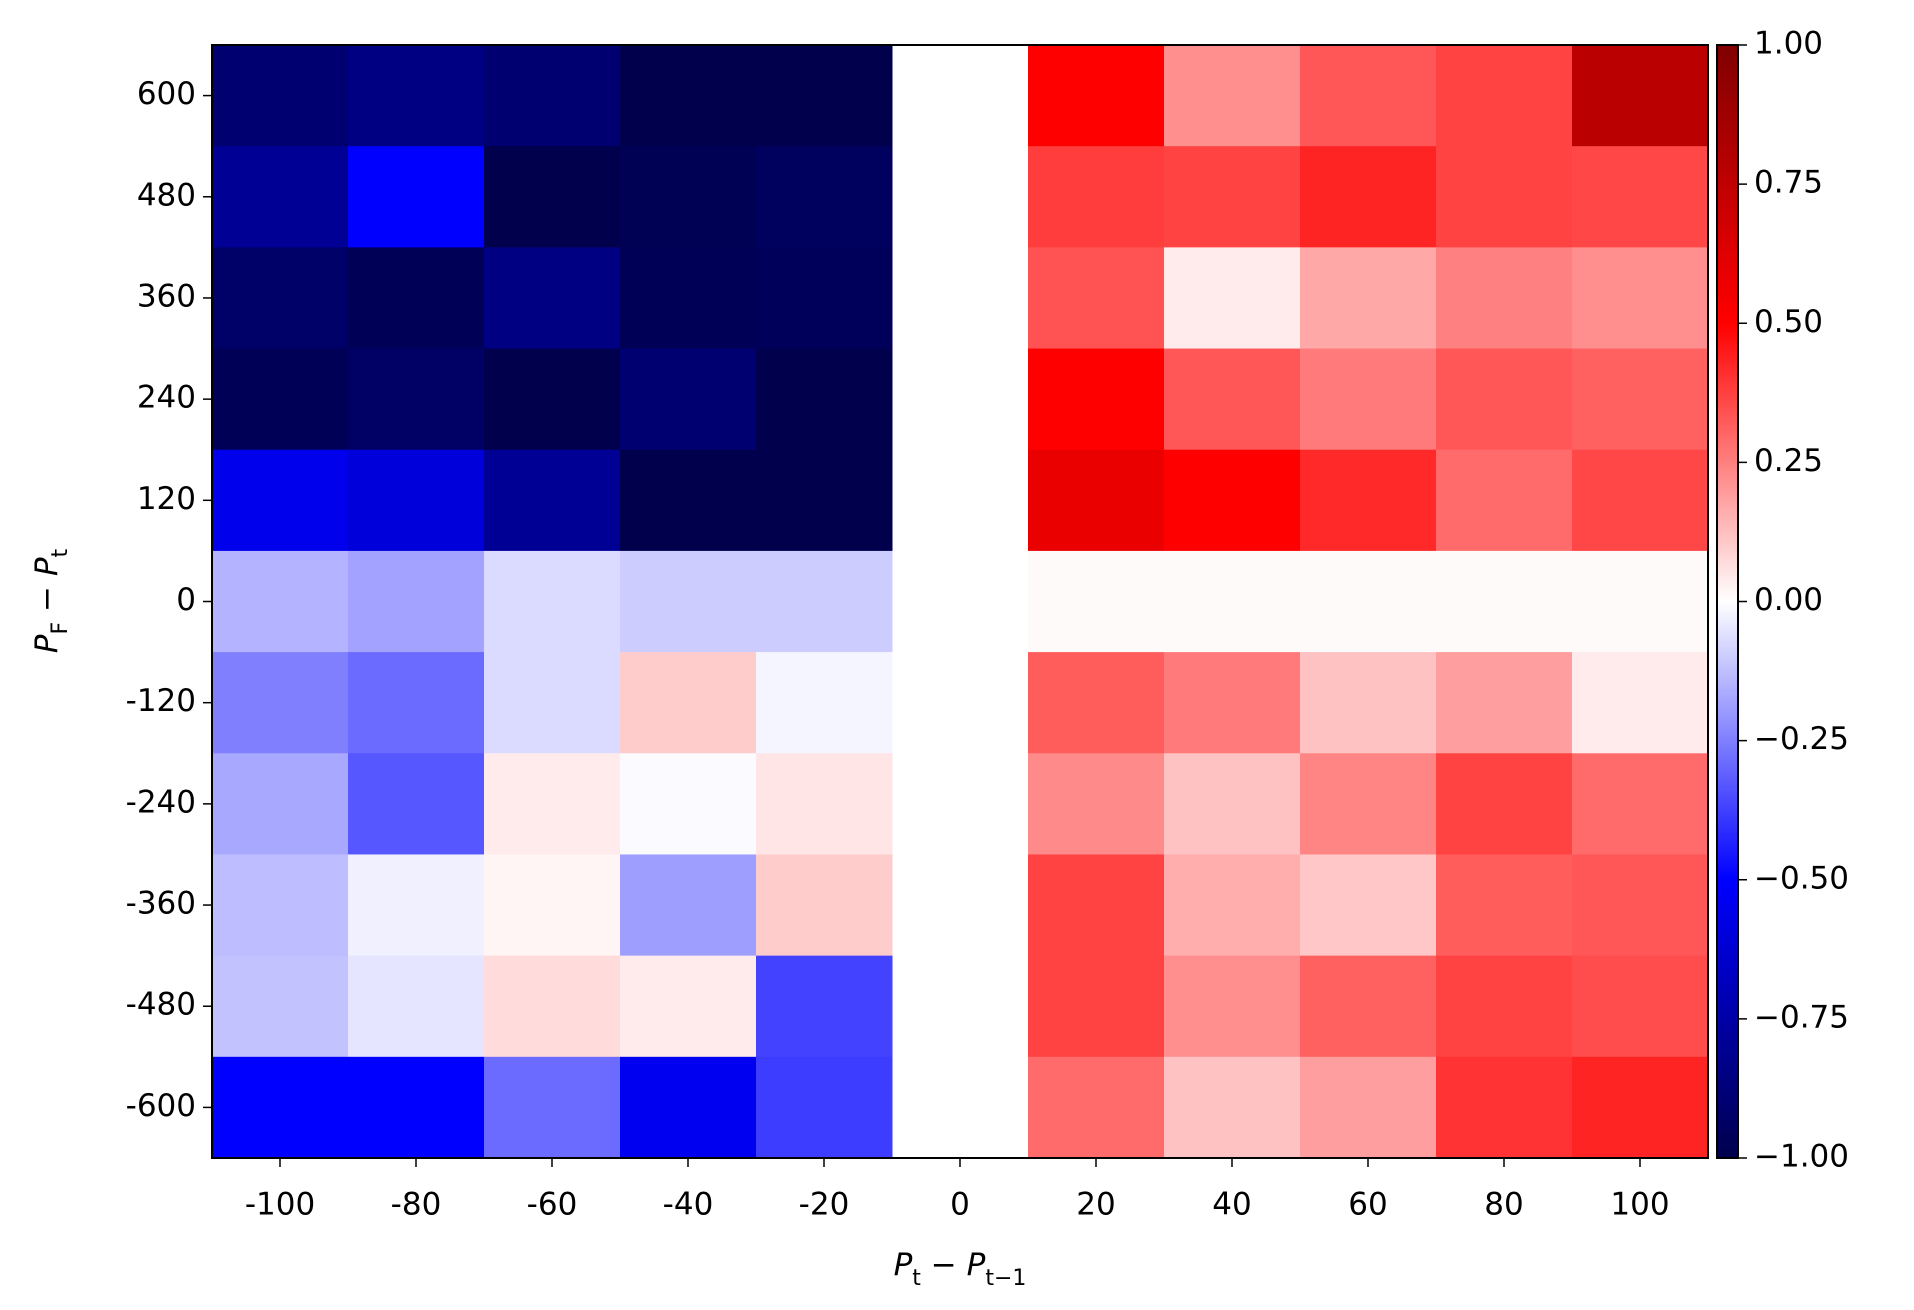 This screenshot has height=1310, width=1914. What do you see at coordinates (1788, 600) in the screenshot?
I see `colorbar-tick-label: 0.00` at bounding box center [1788, 600].